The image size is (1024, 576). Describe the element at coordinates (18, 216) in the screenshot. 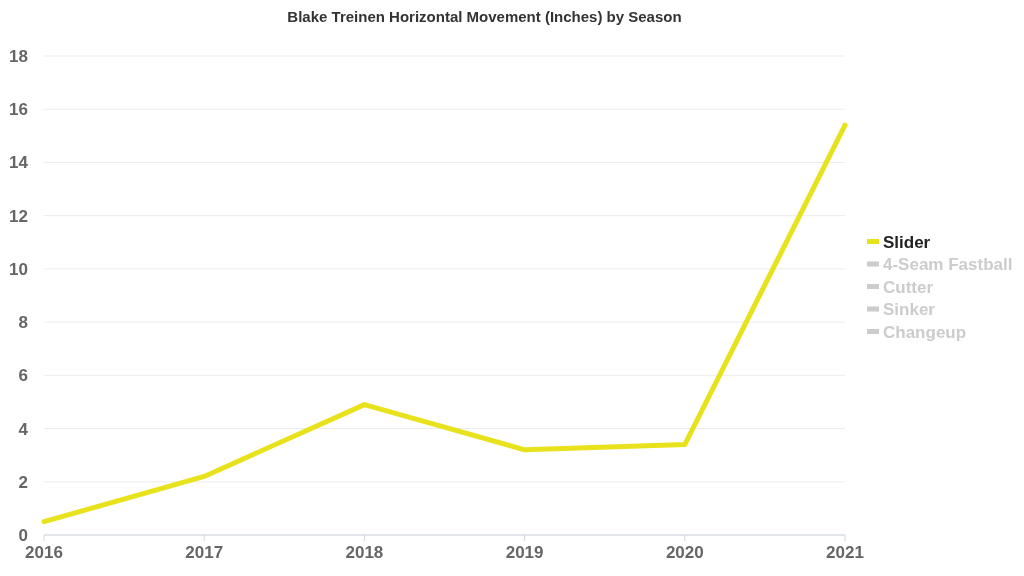

I see `y-tick-label: 12` at that location.